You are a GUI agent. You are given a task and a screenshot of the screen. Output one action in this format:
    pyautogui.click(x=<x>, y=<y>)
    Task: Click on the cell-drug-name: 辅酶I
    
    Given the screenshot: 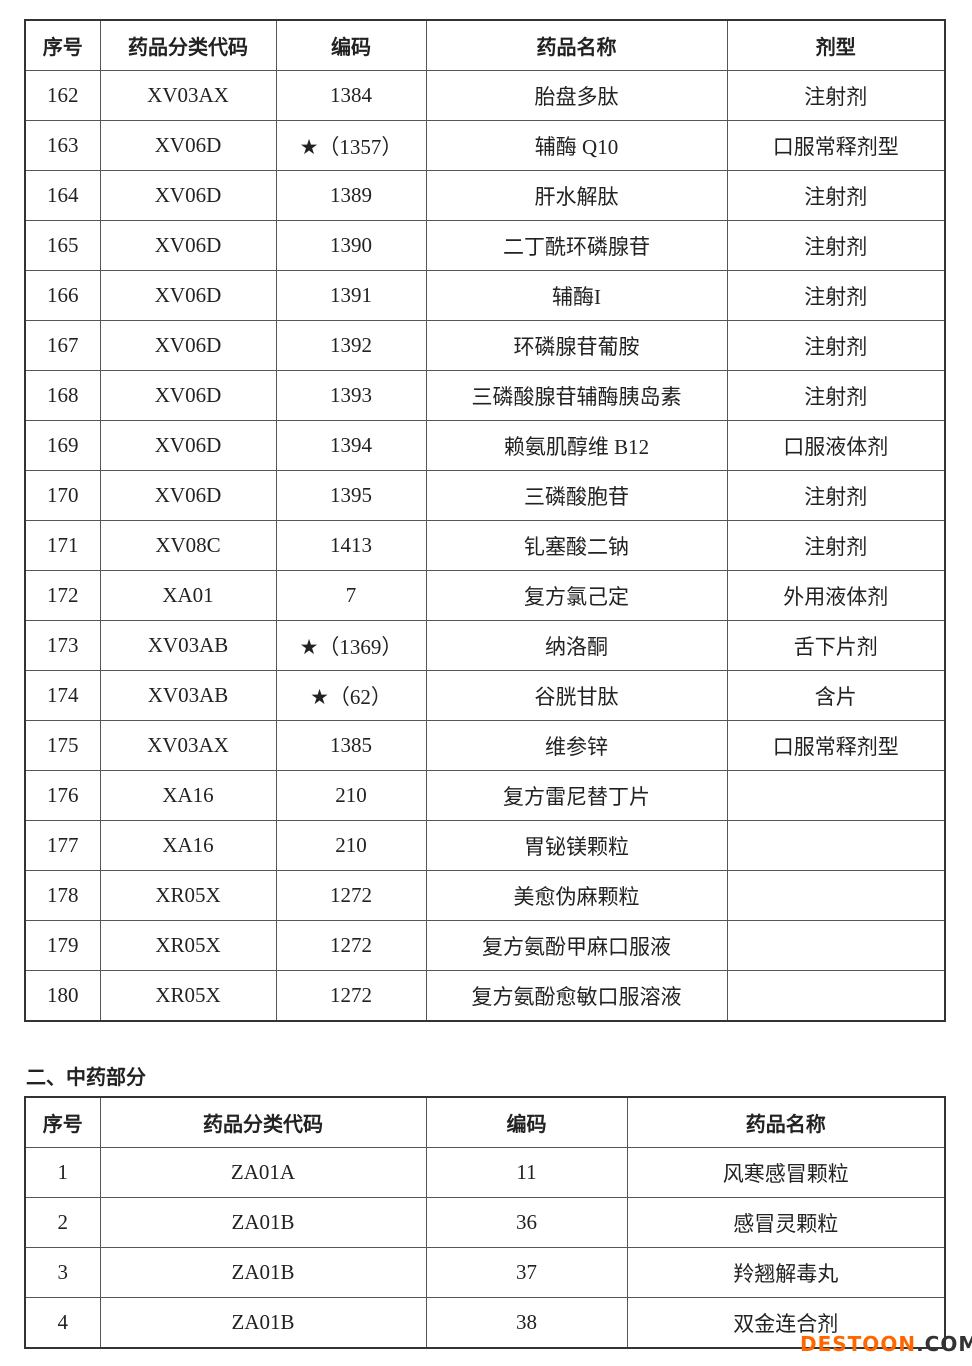 What is the action you would take?
    pyautogui.click(x=576, y=295)
    